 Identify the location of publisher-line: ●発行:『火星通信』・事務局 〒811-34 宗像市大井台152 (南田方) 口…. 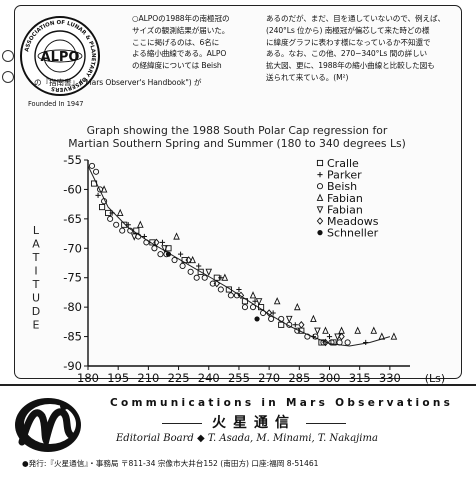
(170, 463).